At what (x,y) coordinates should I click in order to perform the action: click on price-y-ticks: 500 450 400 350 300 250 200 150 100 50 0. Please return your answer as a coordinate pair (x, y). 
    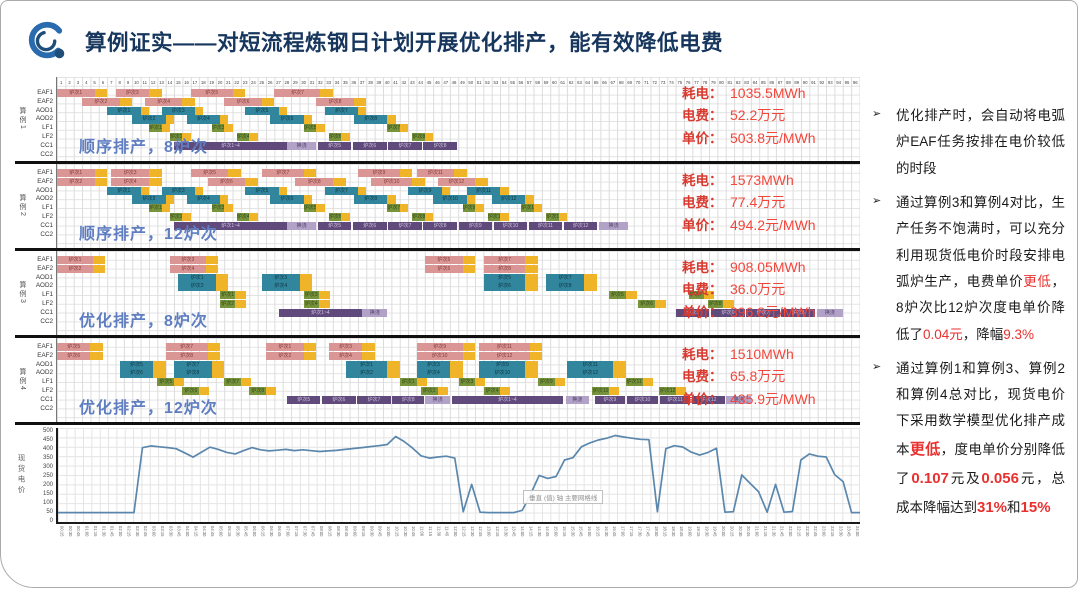
    Looking at the image, I should click on (47, 476).